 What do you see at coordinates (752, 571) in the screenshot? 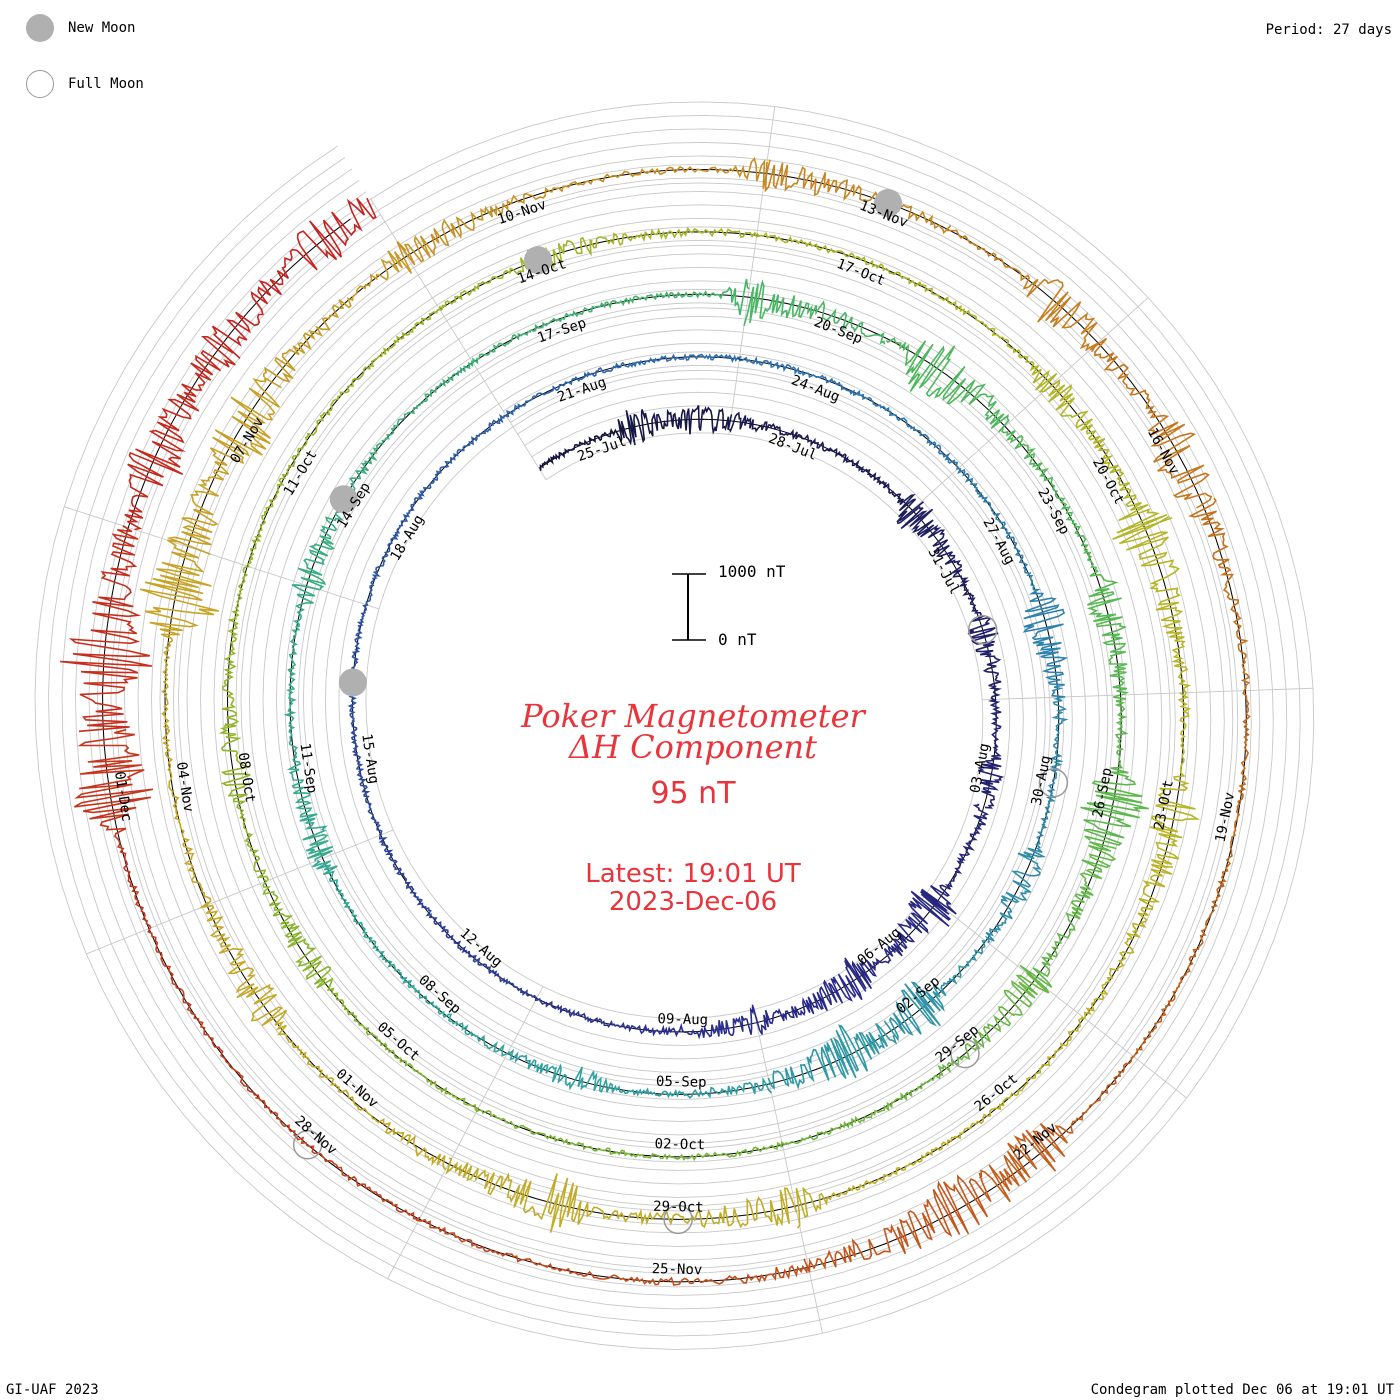
I see `scale-top-label: 1000 nT` at bounding box center [752, 571].